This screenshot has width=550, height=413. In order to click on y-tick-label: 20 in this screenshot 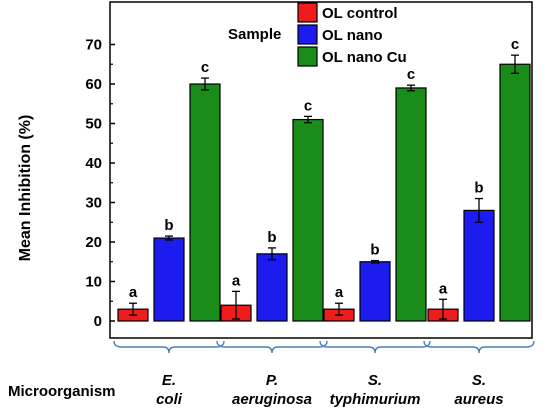, I will do `click(93, 242)`.